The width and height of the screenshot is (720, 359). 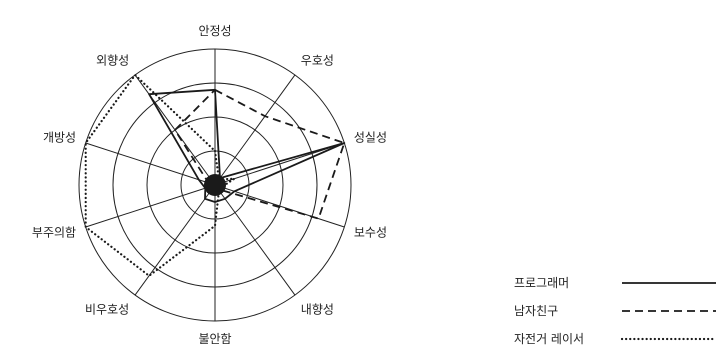 What do you see at coordinates (107, 310) in the screenshot?
I see `axis-label: 비우호성` at bounding box center [107, 310].